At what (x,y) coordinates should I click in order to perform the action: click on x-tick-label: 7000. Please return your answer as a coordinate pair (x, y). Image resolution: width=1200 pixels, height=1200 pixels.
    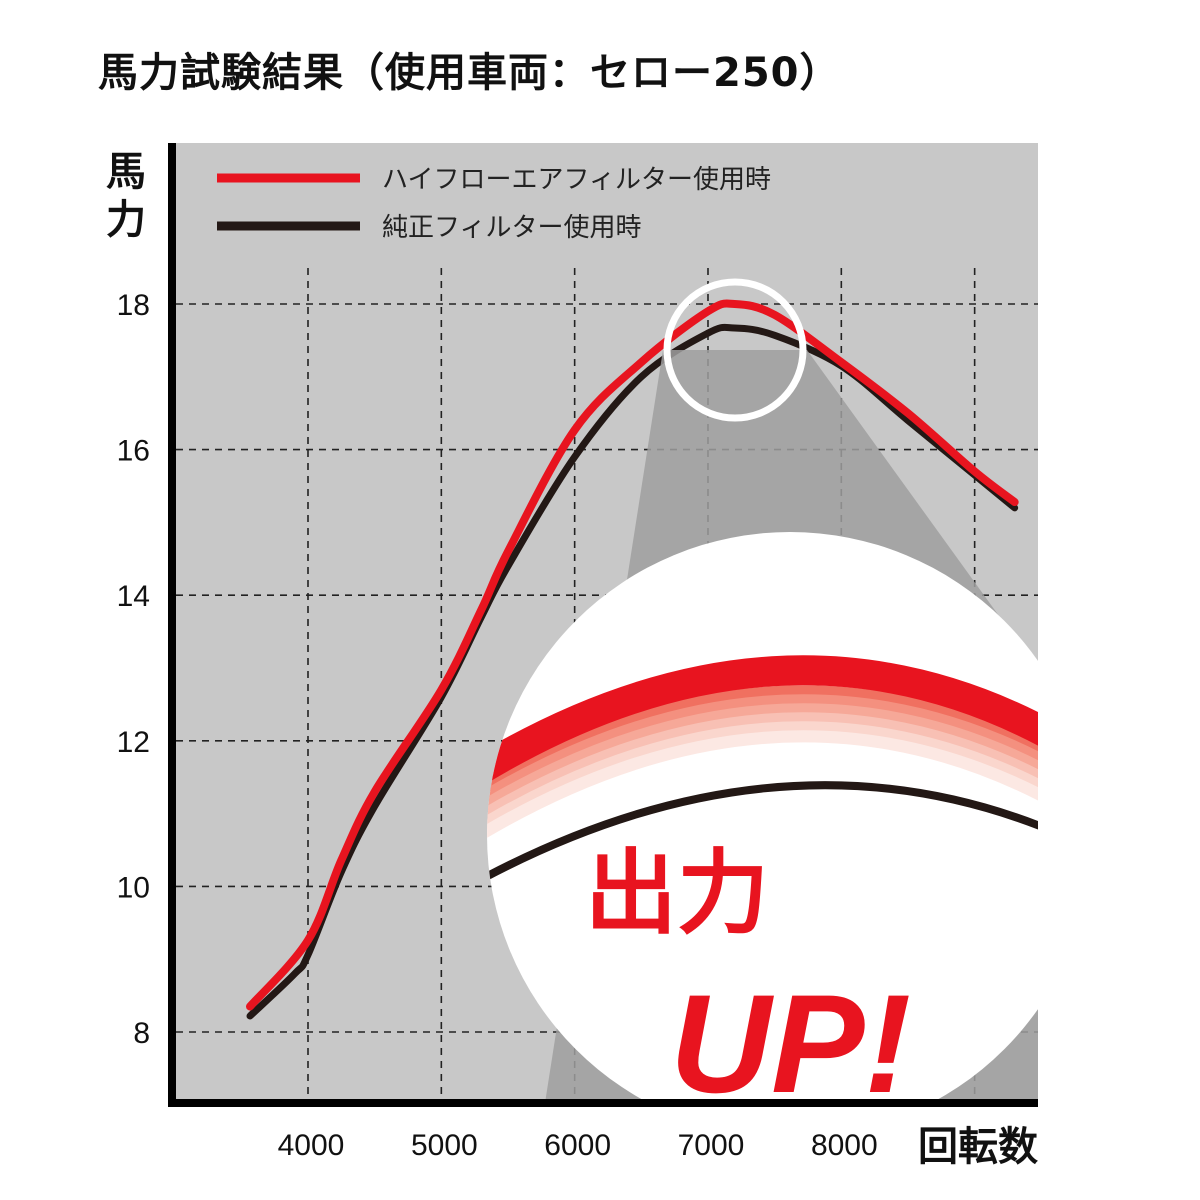
    Looking at the image, I should click on (711, 1145).